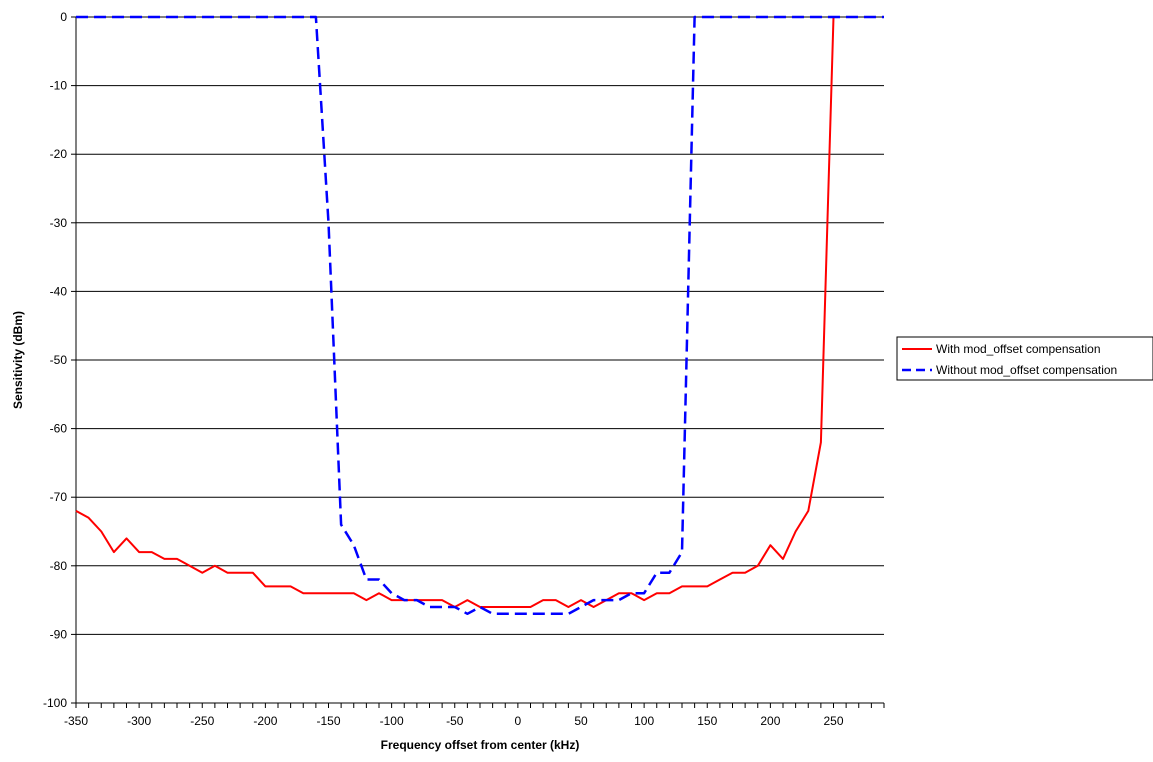 The image size is (1153, 762). What do you see at coordinates (518, 721) in the screenshot?
I see `x-tick-label: 0` at bounding box center [518, 721].